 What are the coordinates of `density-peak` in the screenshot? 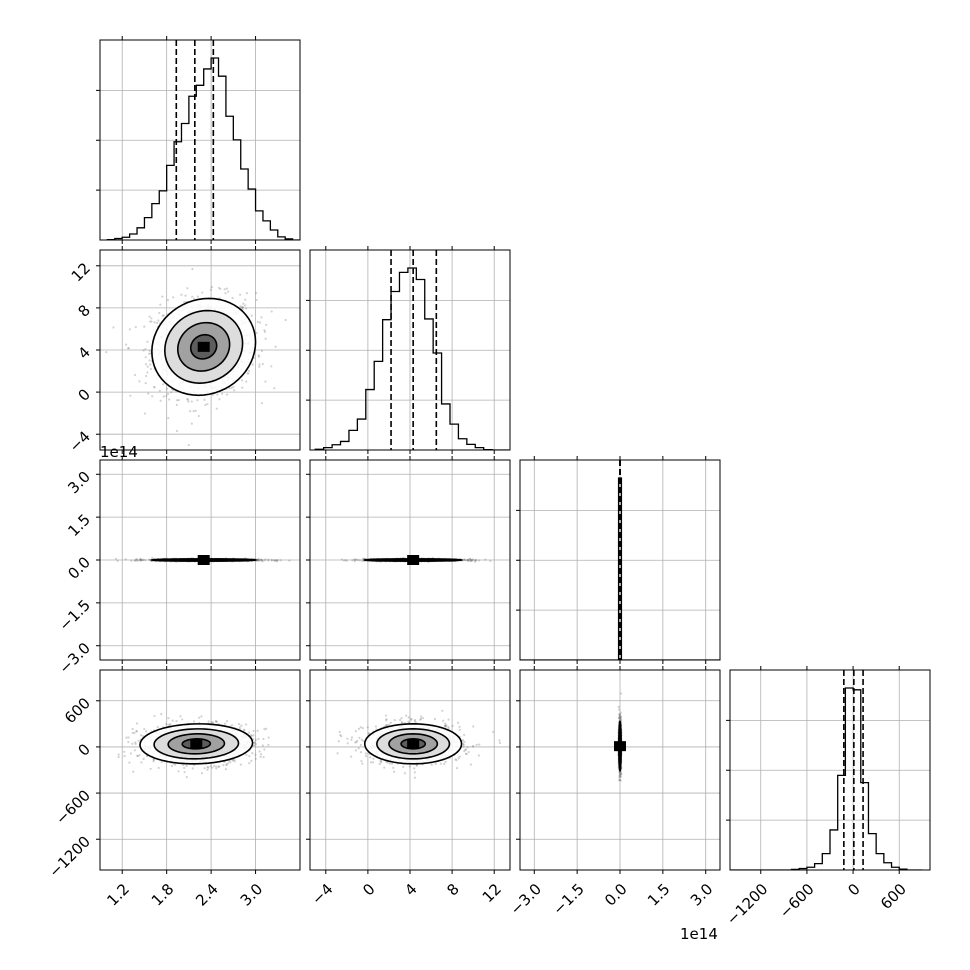 It's located at (413, 560).